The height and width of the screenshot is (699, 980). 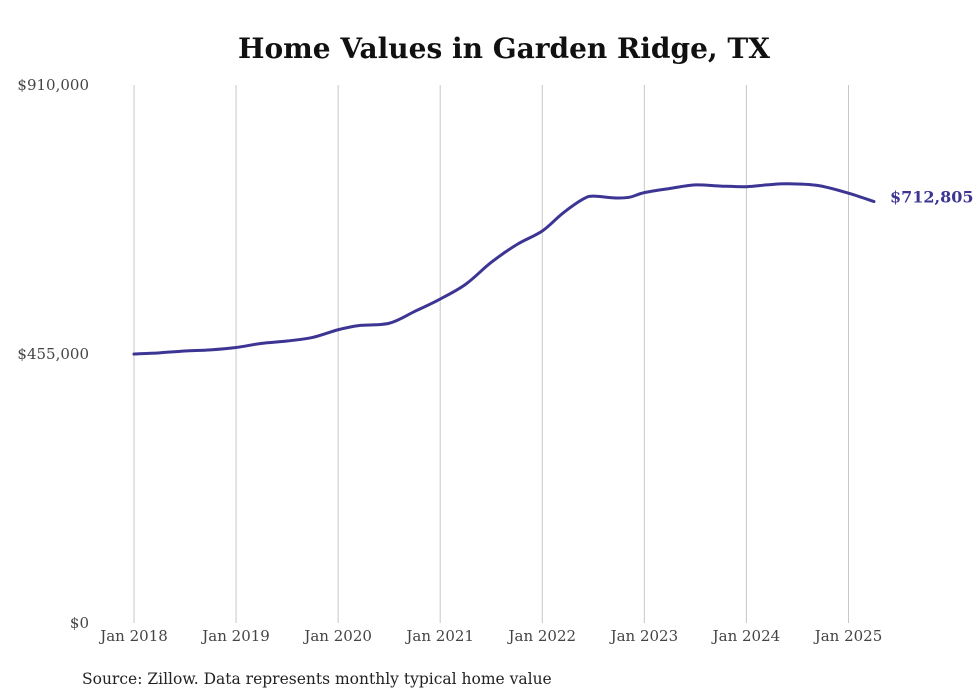 I want to click on x-tick-label: Jan 2019, so click(x=235, y=636).